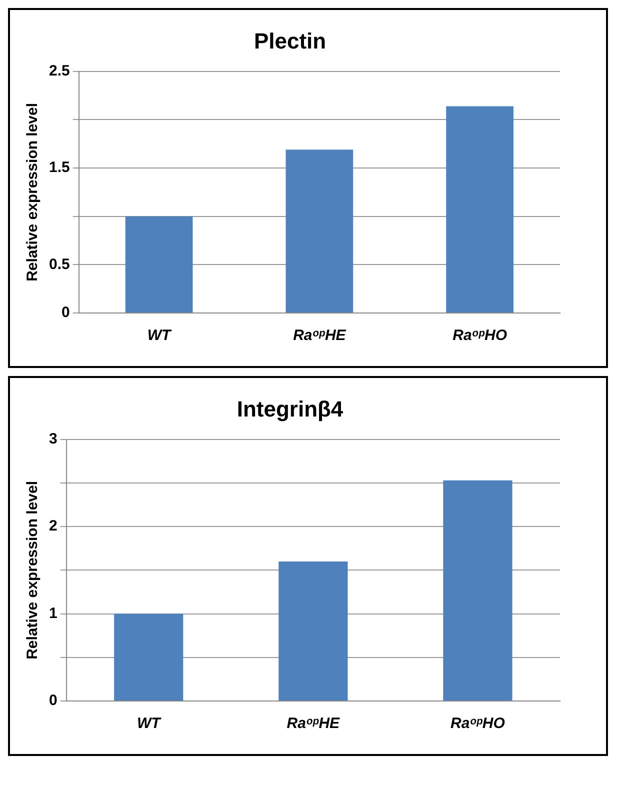 The width and height of the screenshot is (621, 796). I want to click on y-tick-label: 0.5, so click(59, 264).